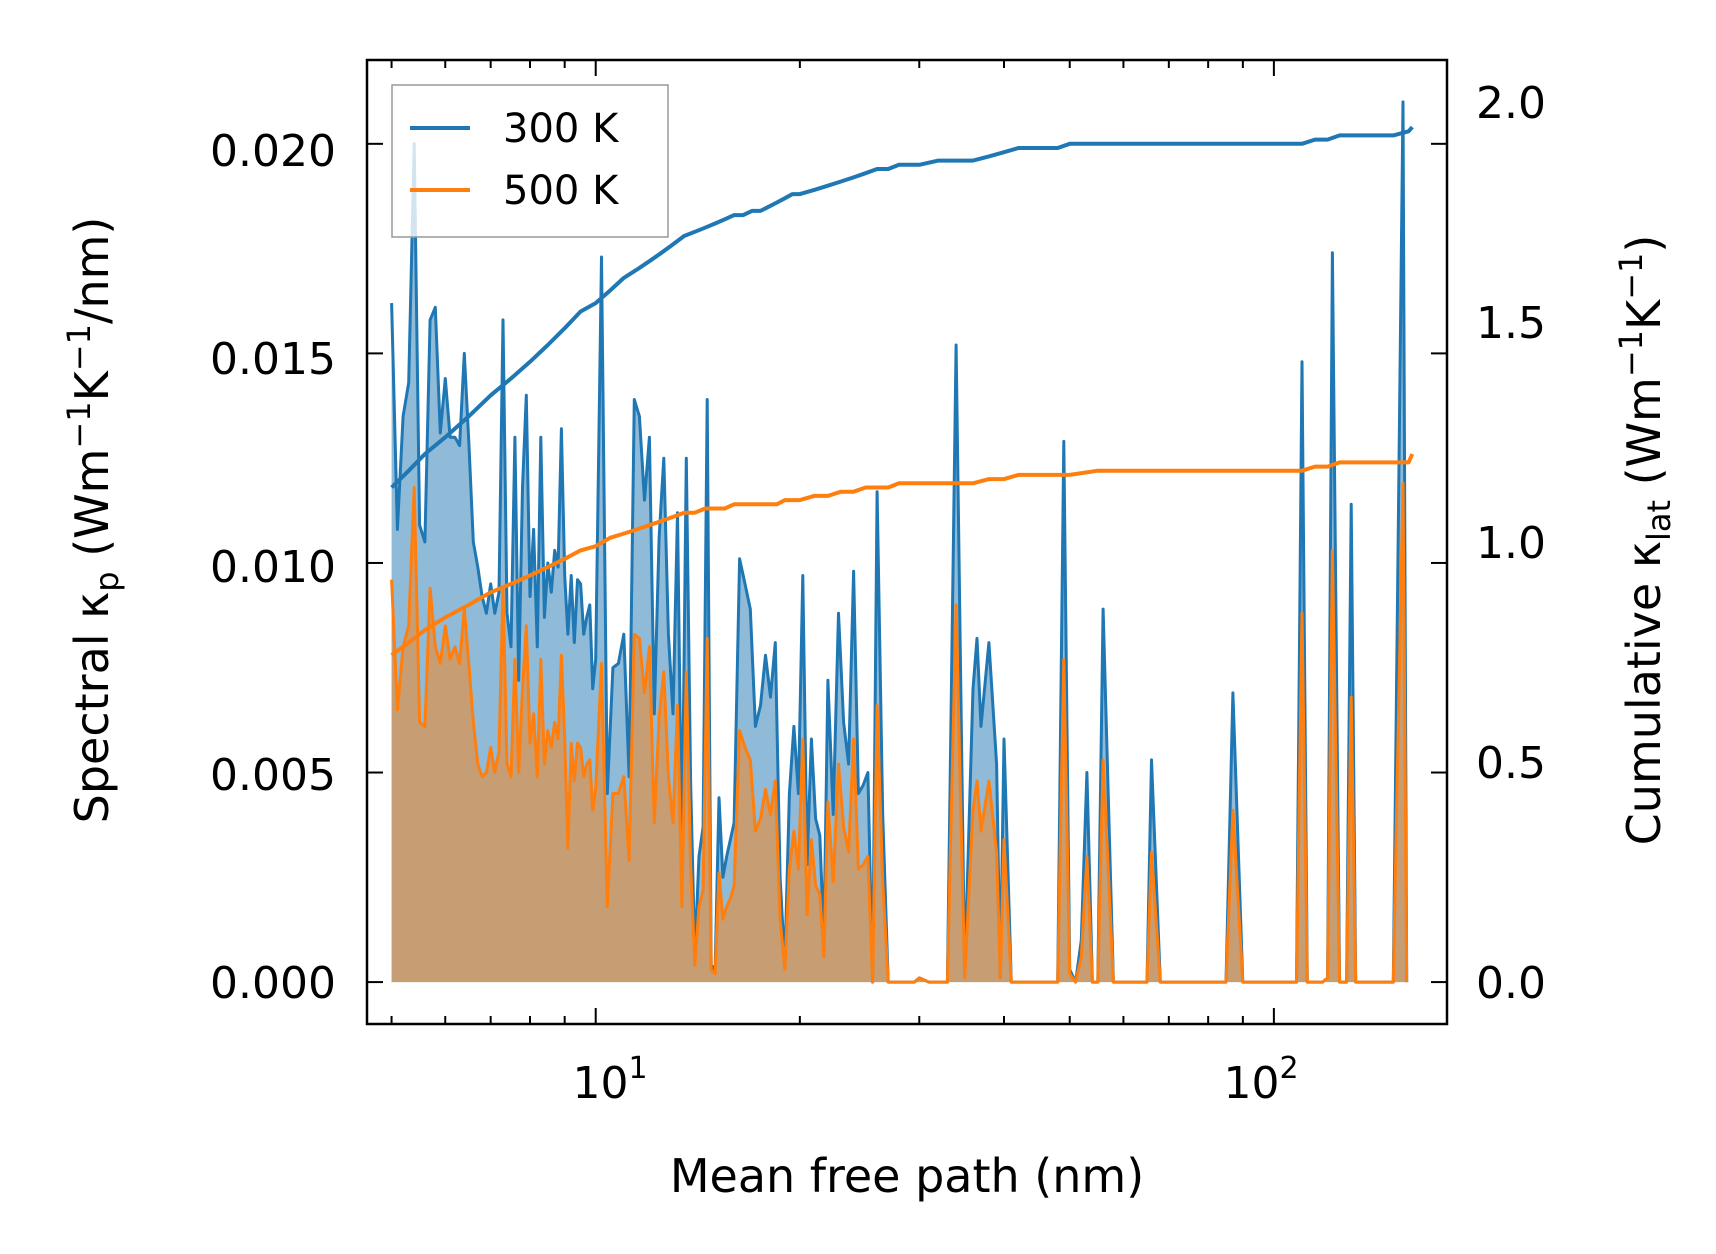 The width and height of the screenshot is (1716, 1254). I want to click on y-right-tick-label: 0.5, so click(1511, 763).